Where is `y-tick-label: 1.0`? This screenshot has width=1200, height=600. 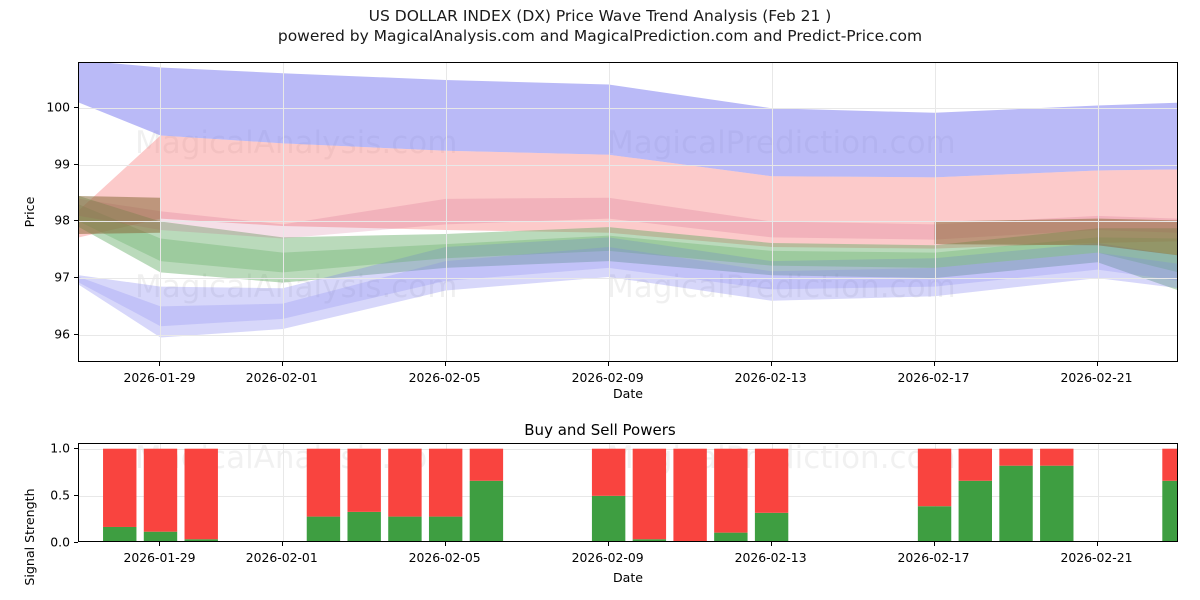
y-tick-label: 1.0 is located at coordinates (60, 448).